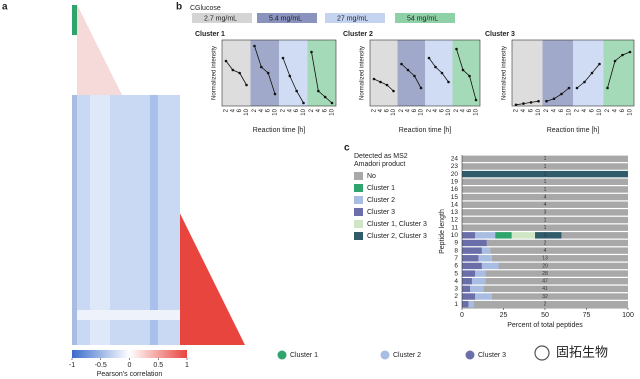 Image resolution: width=640 pixels, height=379 pixels. I want to click on y-axis-label: Normalized intensity, so click(215, 73).